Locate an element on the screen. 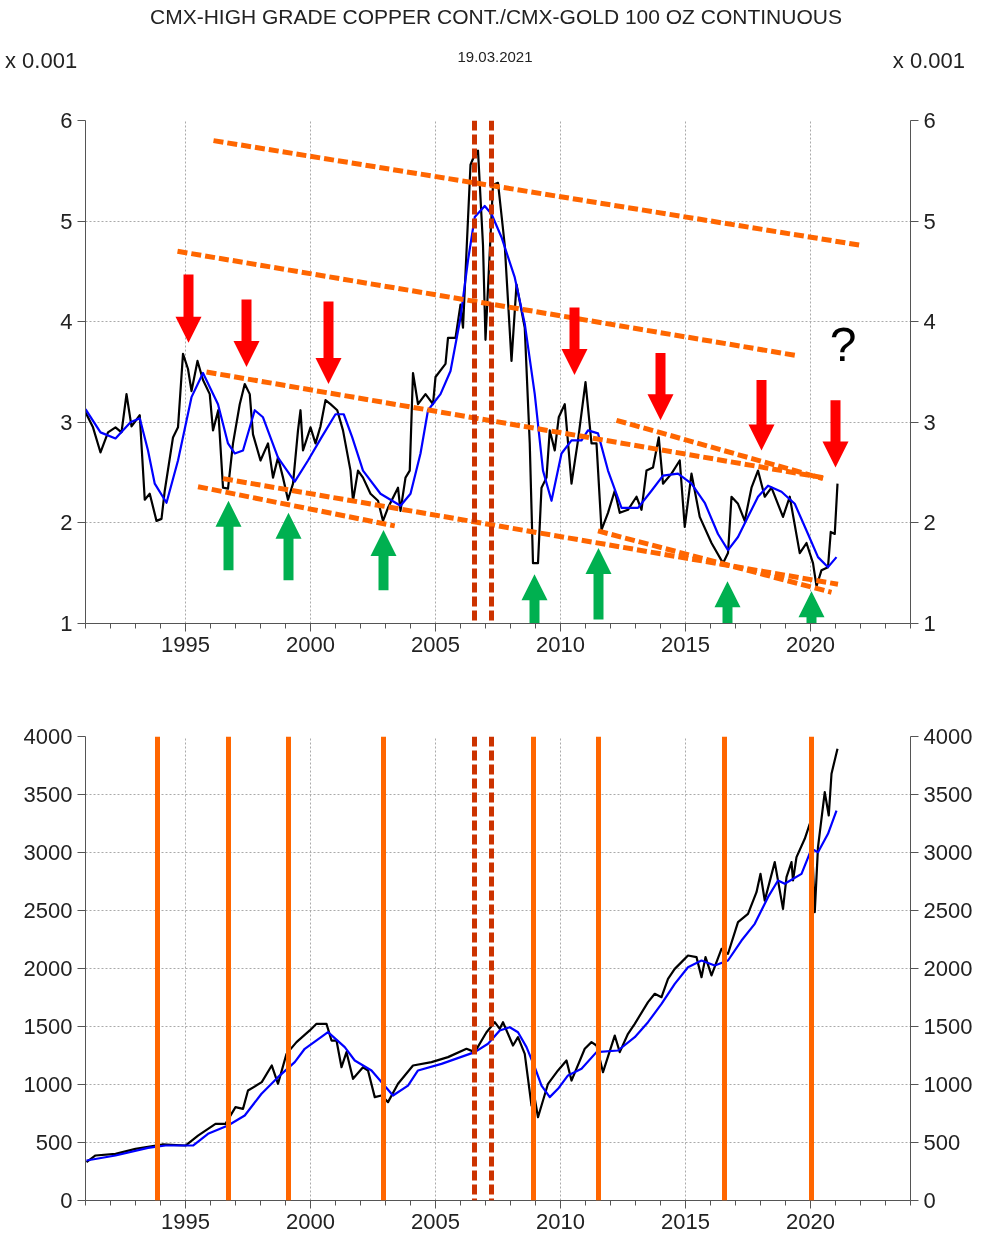 This screenshot has width=982, height=1251. y-tick-label: 6 is located at coordinates (66, 120).